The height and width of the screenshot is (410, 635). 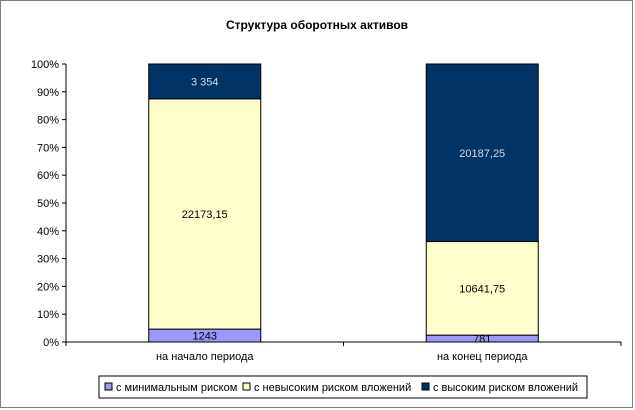 What do you see at coordinates (51, 343) in the screenshot?
I see `y-tick-label: 0%` at bounding box center [51, 343].